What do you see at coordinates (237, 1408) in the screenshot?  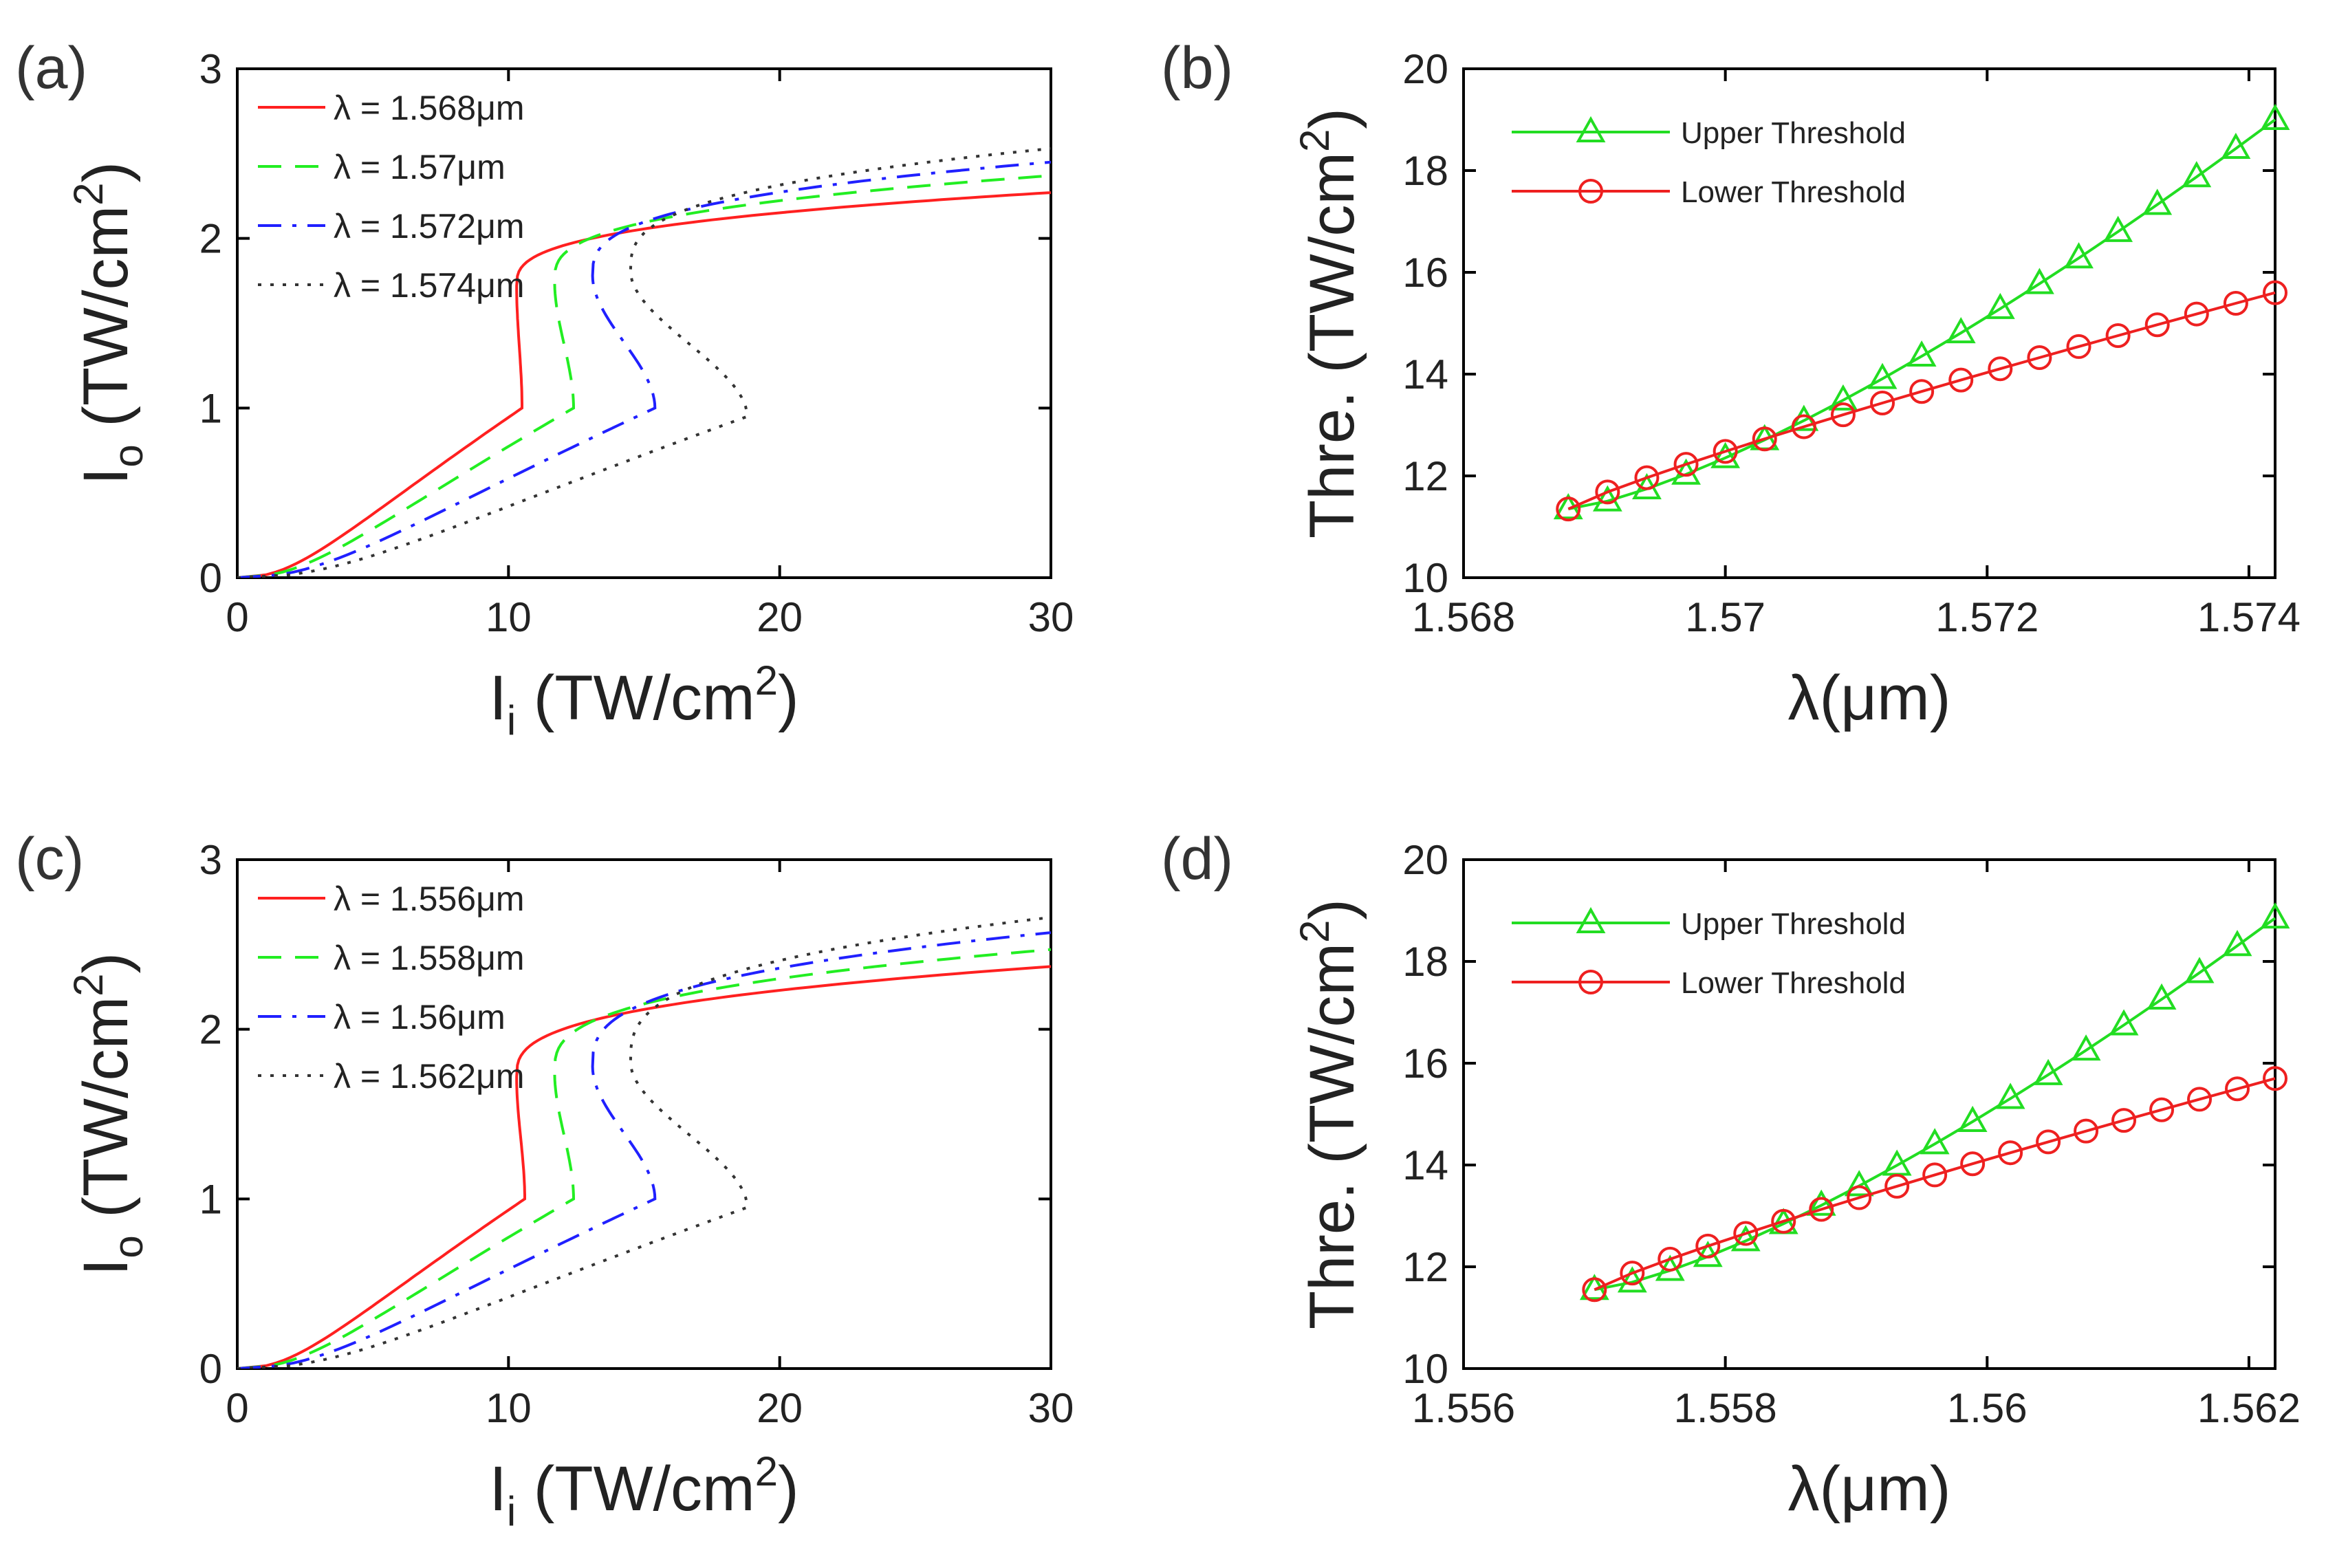 I see `x-tick-label: 0` at bounding box center [237, 1408].